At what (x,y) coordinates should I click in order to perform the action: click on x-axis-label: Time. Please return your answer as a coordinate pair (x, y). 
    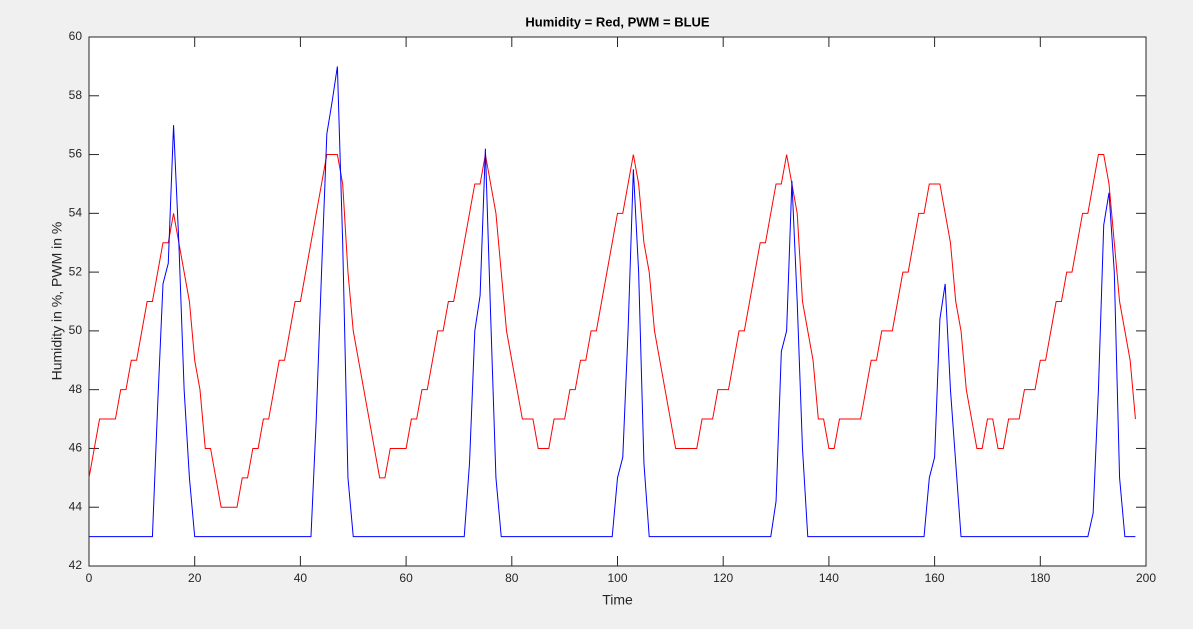
    Looking at the image, I should click on (617, 600).